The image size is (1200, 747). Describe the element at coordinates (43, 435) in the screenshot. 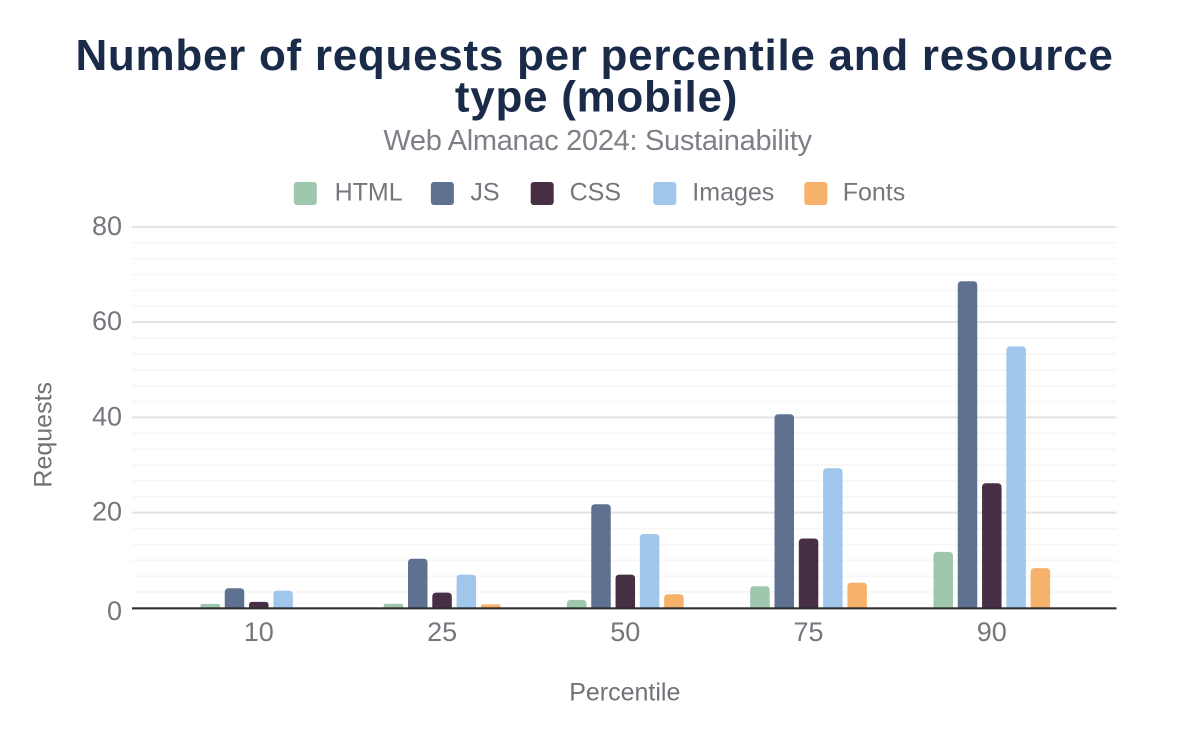

I see `svg-text: Requests` at that location.